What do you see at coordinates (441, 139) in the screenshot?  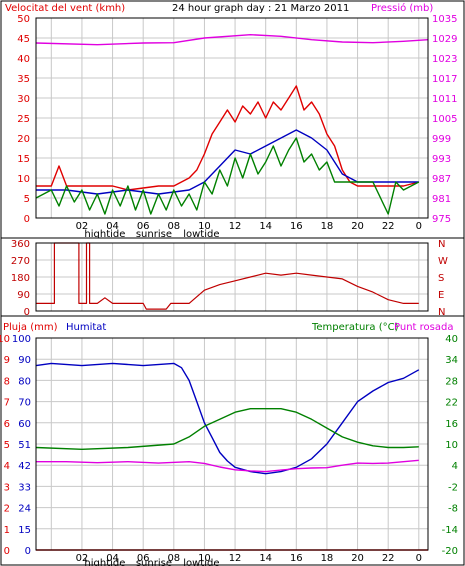 I see `pressure-tick-label: 999` at bounding box center [441, 139].